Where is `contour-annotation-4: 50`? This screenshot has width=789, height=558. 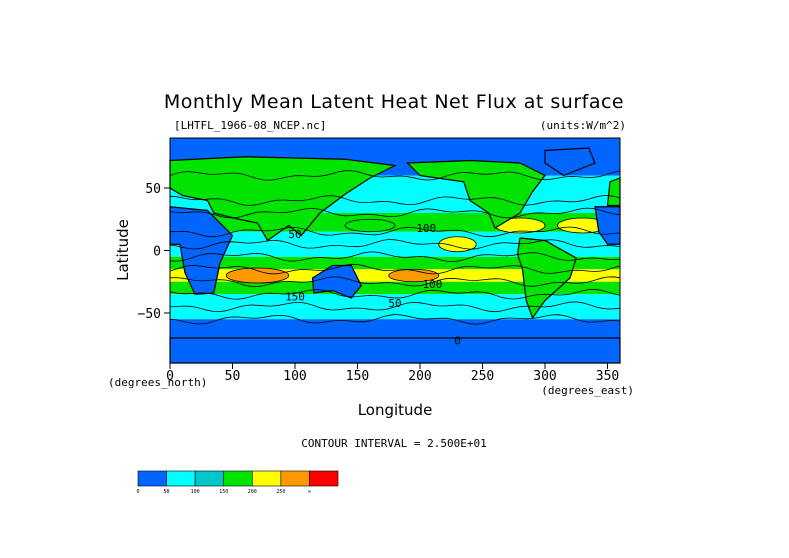 contour-annotation-4: 50 is located at coordinates (394, 303).